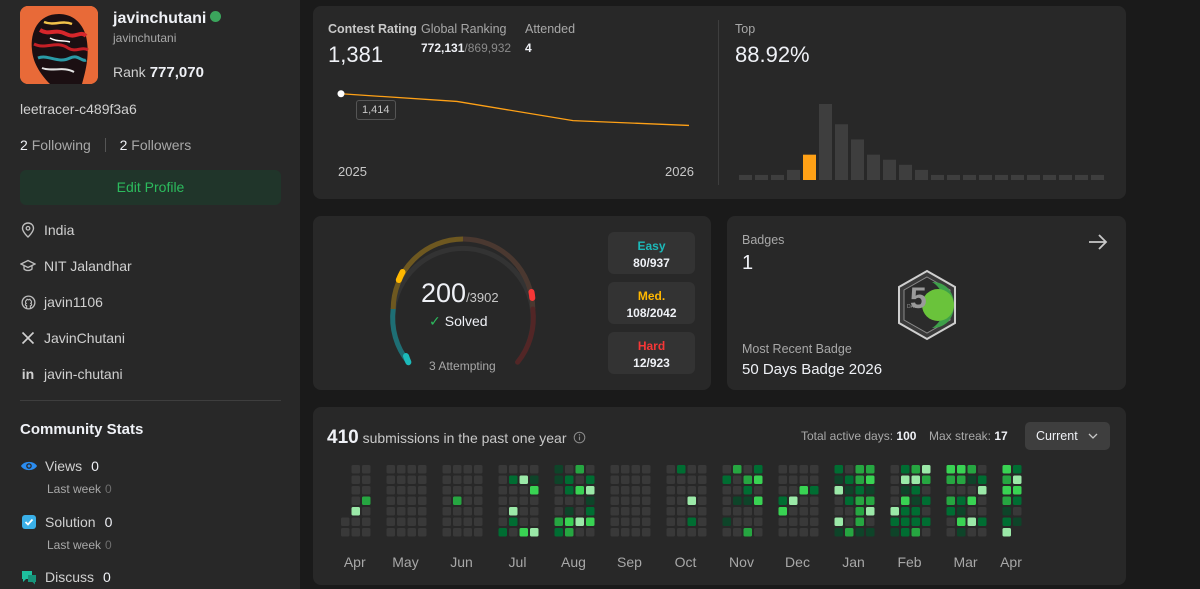 The image size is (1200, 589). What do you see at coordinates (83, 374) in the screenshot?
I see `linkedin-link: javin-chutani` at bounding box center [83, 374].